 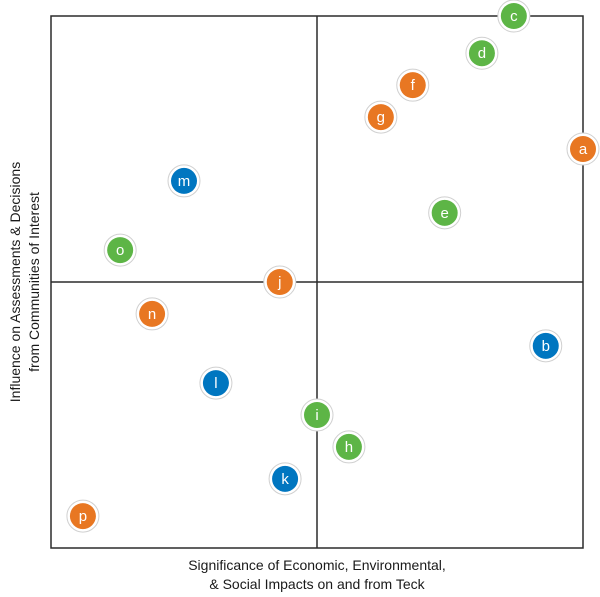 I want to click on data-point-label: n, so click(x=152, y=314).